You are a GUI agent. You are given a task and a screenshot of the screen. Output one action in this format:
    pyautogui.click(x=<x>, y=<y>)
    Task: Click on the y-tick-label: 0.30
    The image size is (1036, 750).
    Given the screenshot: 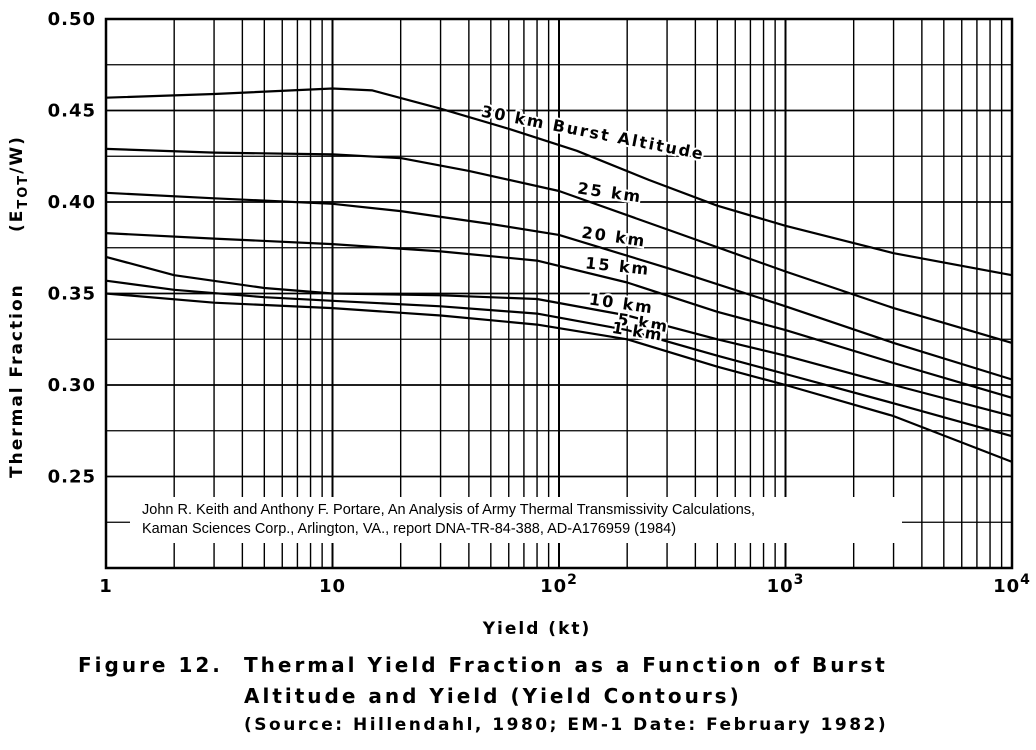 What is the action you would take?
    pyautogui.click(x=72, y=385)
    